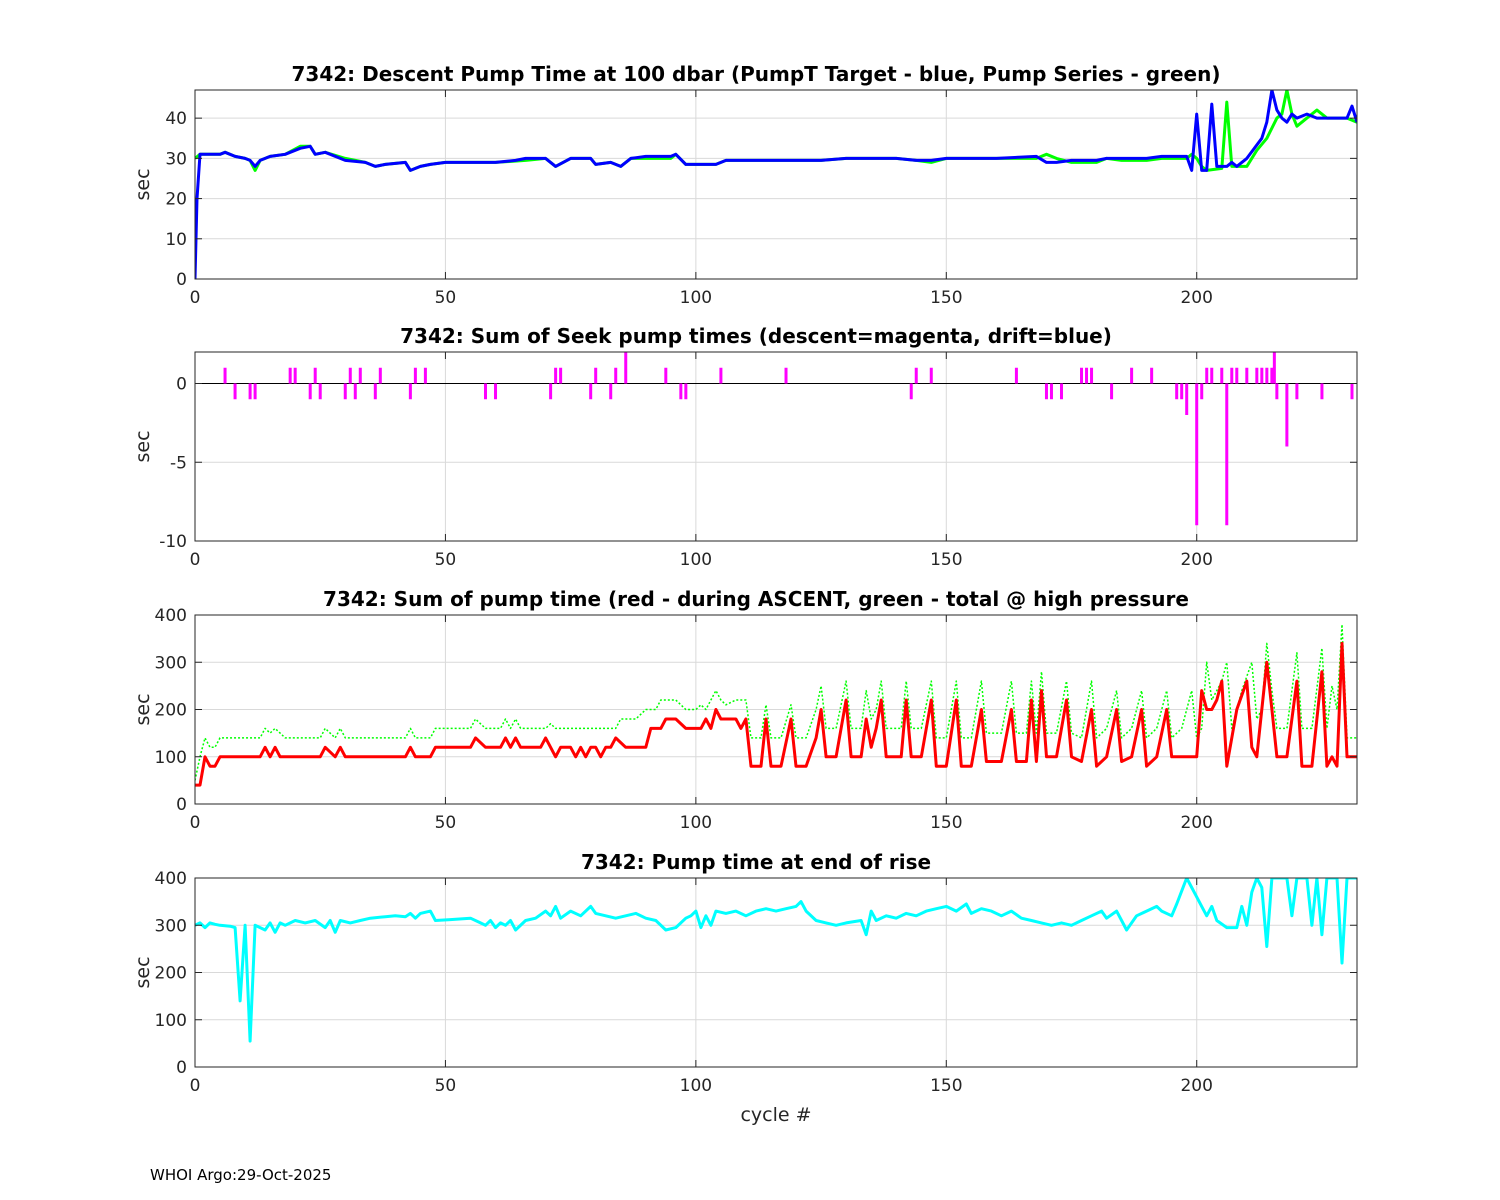 This screenshot has width=1500, height=1200. What do you see at coordinates (776, 960) in the screenshot?
I see `series-line-cyan` at bounding box center [776, 960].